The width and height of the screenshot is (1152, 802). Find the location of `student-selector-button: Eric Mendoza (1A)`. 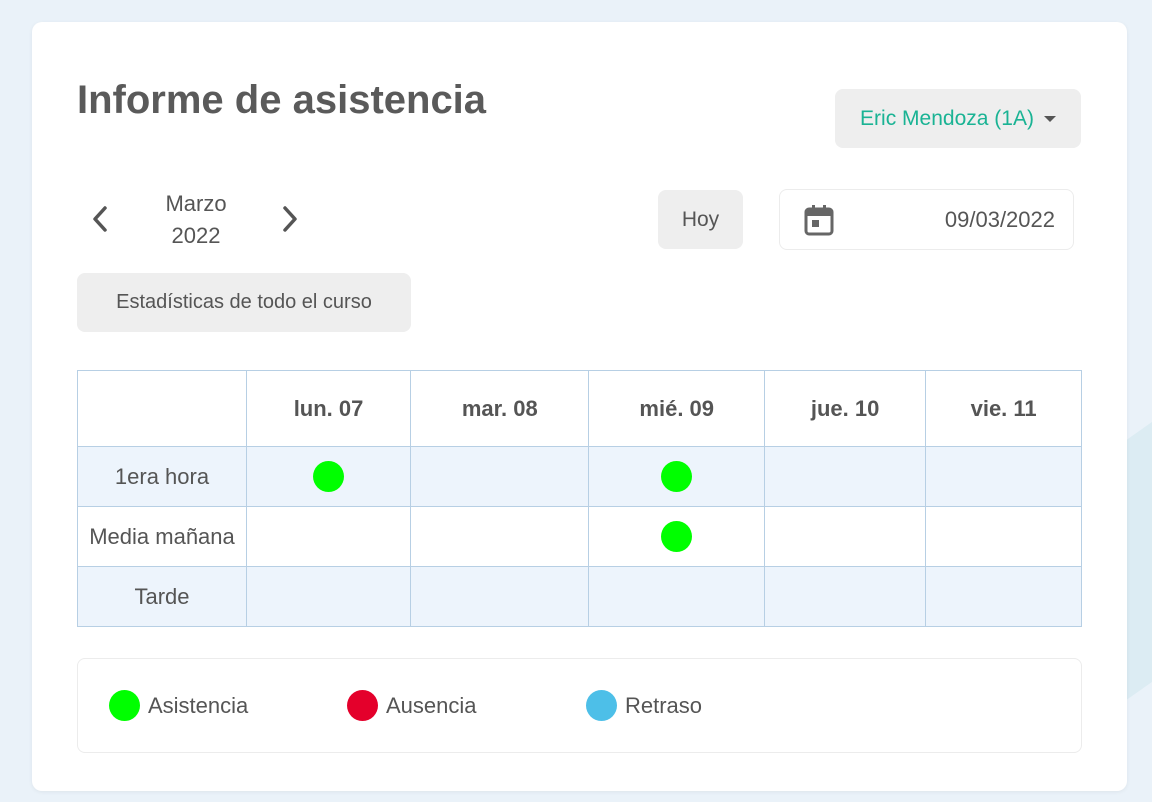

student-selector-button: Eric Mendoza (1A) is located at coordinates (958, 118).